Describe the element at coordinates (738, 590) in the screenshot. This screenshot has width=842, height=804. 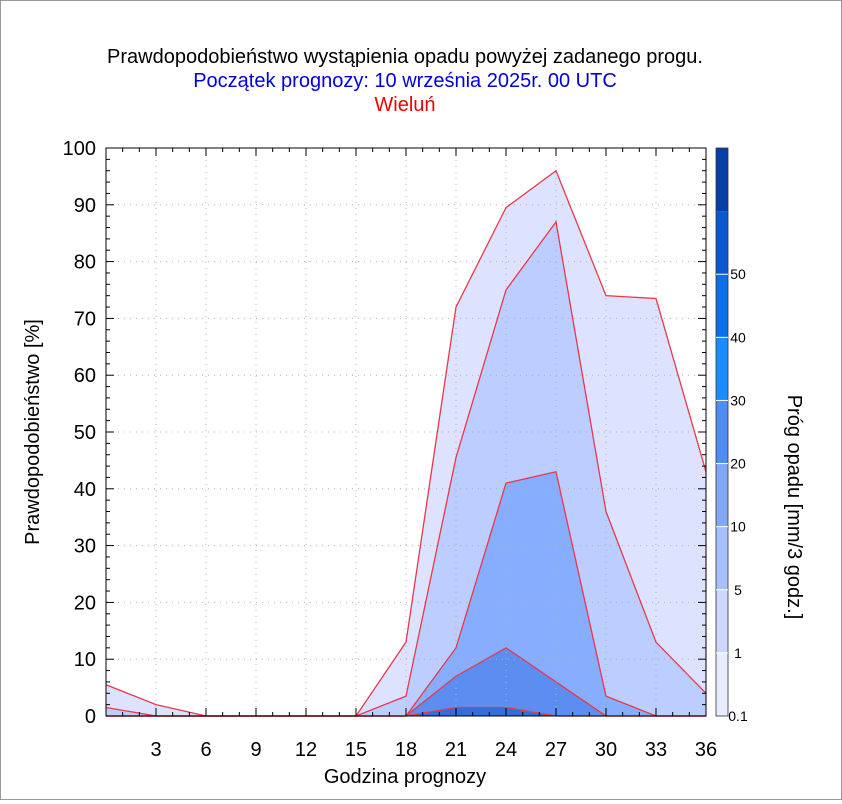
I see `colorbar-tick-label: 5` at that location.